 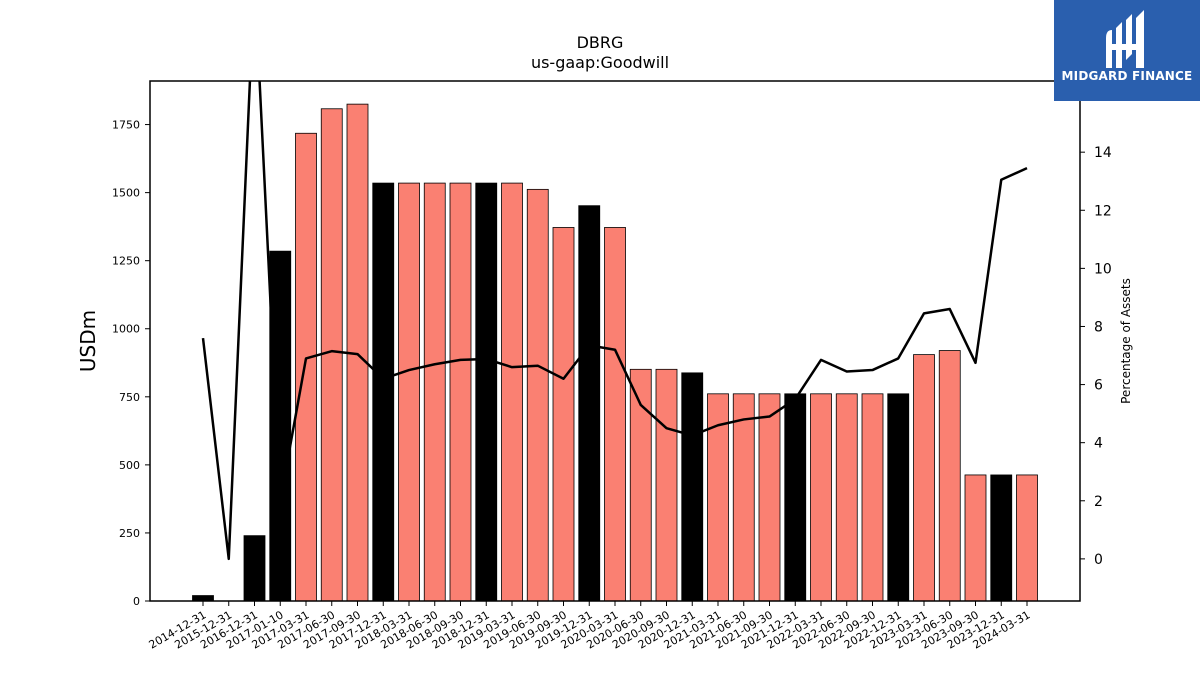 What do you see at coordinates (126, 261) in the screenshot?
I see `y-tick-label: 1250` at bounding box center [126, 261].